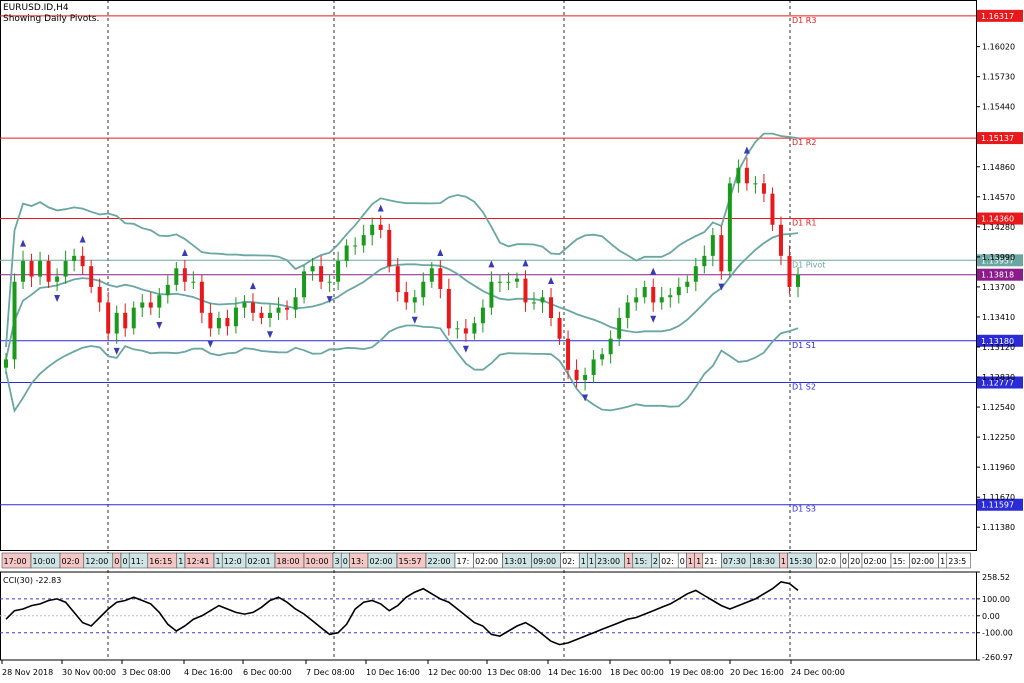 Image resolution: width=1024 pixels, height=683 pixels. What do you see at coordinates (998, 47) in the screenshot?
I see `price-tick-label: 1.16020` at bounding box center [998, 47].